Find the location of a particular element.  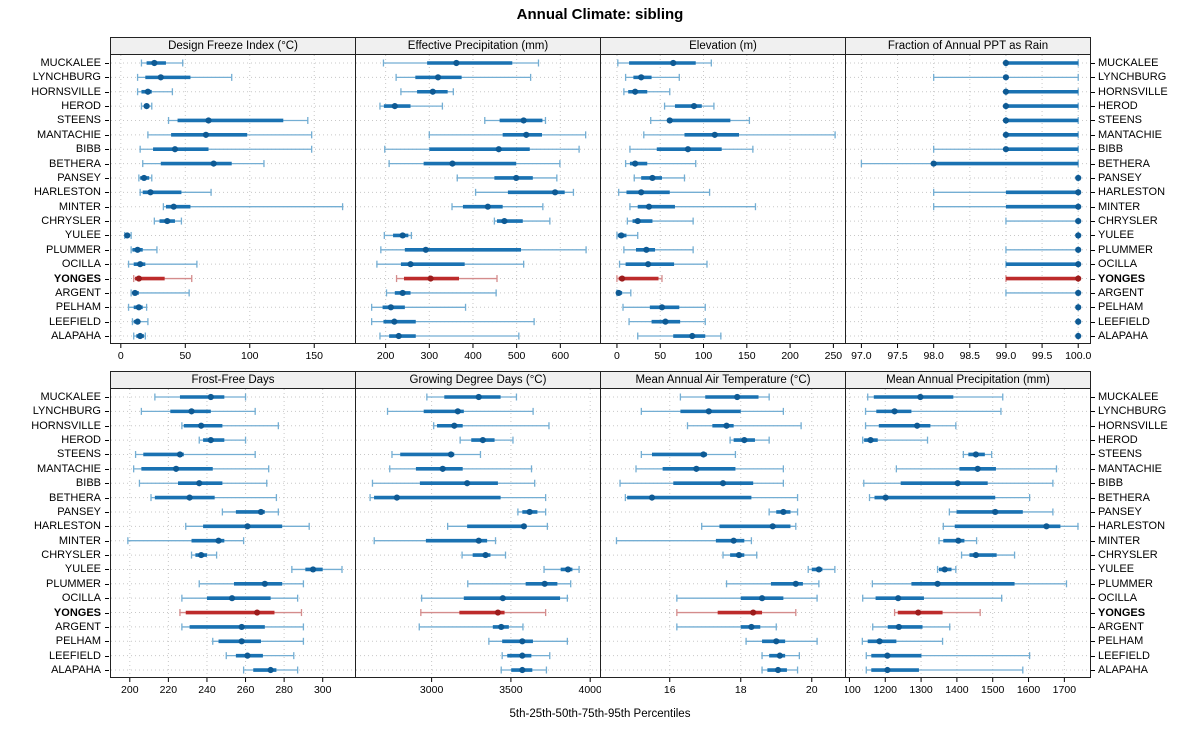

station-label-left: PANSEY is located at coordinates (79, 177).